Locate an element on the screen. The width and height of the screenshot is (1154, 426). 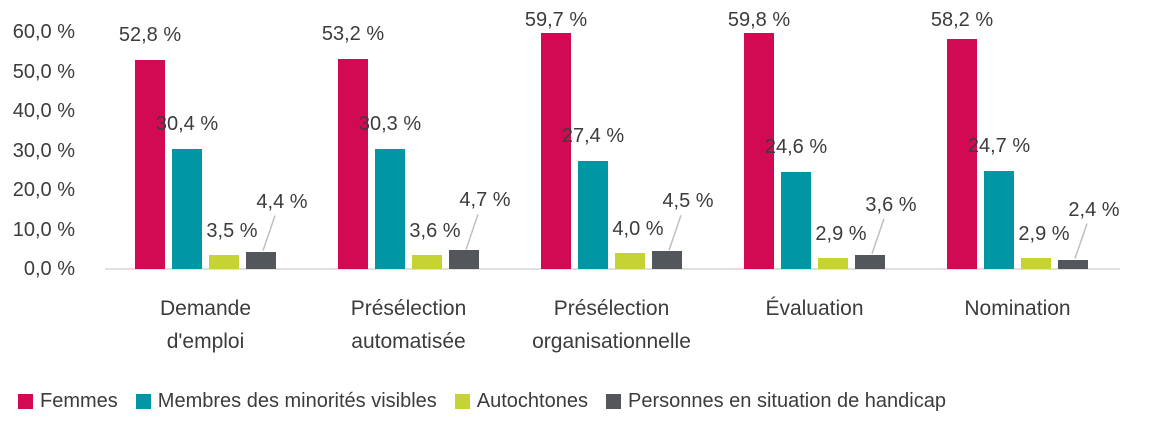
y-axis-tick-label: 60,0 % is located at coordinates (43, 32).